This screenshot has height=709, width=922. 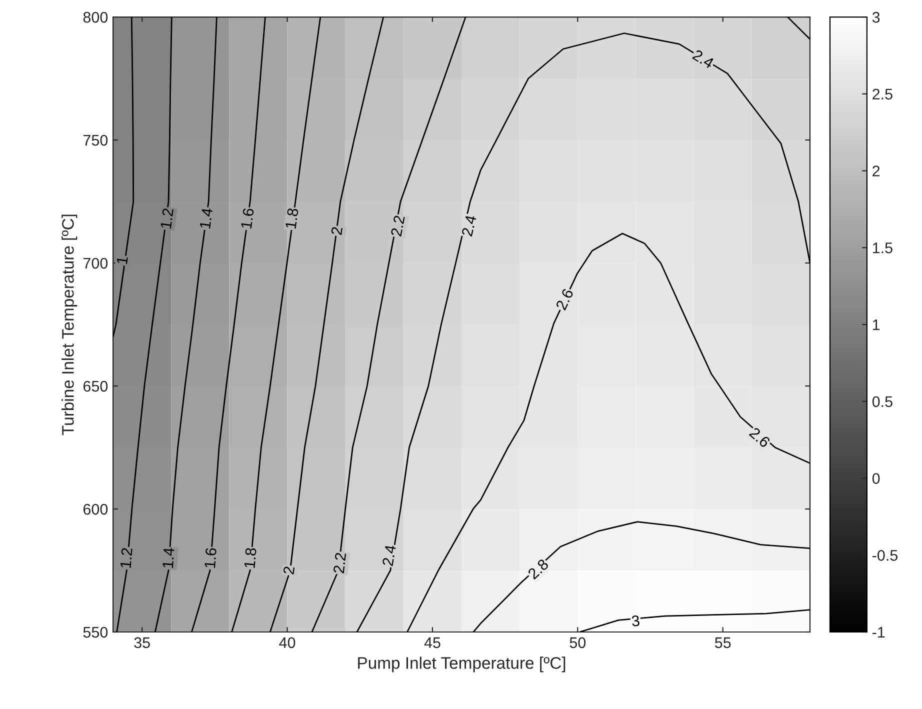 What do you see at coordinates (876, 17) in the screenshot?
I see `color-bar-label: 3` at bounding box center [876, 17].